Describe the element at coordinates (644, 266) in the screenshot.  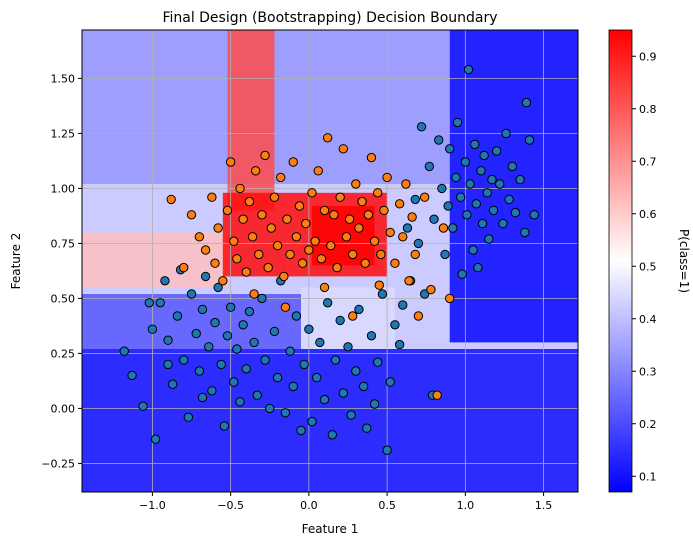
I see `colorbar-ticks: 0.1 0.2 0.3 0.4 0.5 0.6 0.7 0.8 0.9` at that location.